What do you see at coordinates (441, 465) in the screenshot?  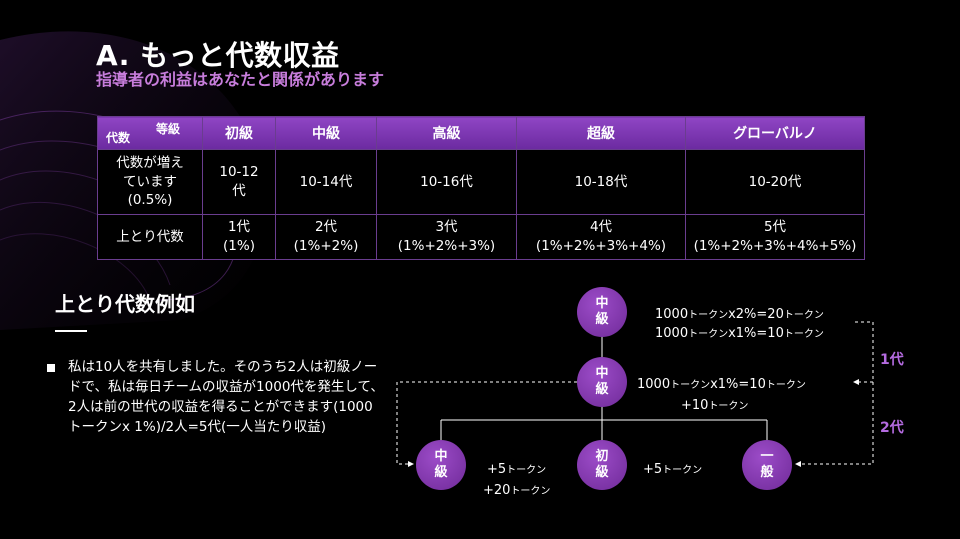 I see `node-child-mid-level: 中 級` at bounding box center [441, 465].